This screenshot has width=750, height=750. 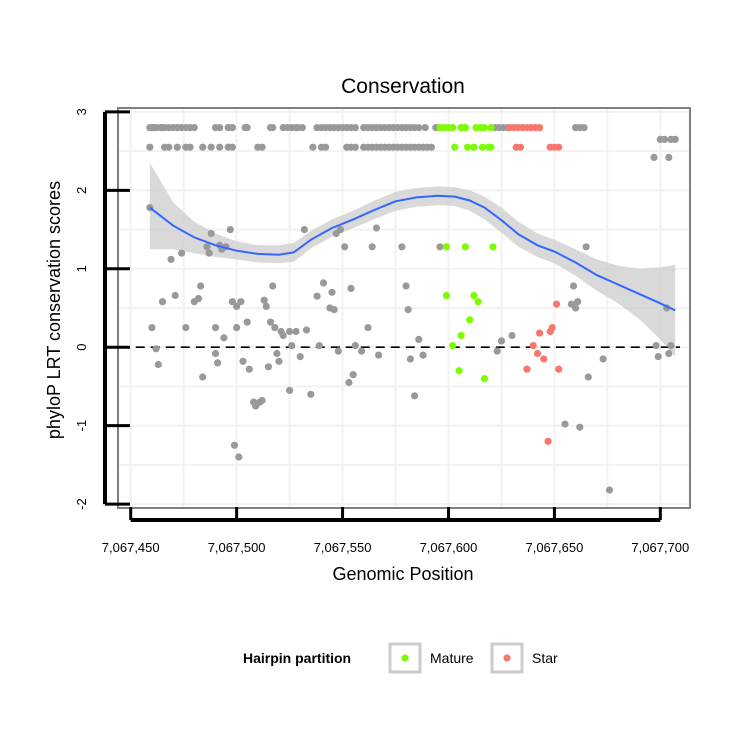 I want to click on y-tick-label: -1, so click(x=81, y=426).